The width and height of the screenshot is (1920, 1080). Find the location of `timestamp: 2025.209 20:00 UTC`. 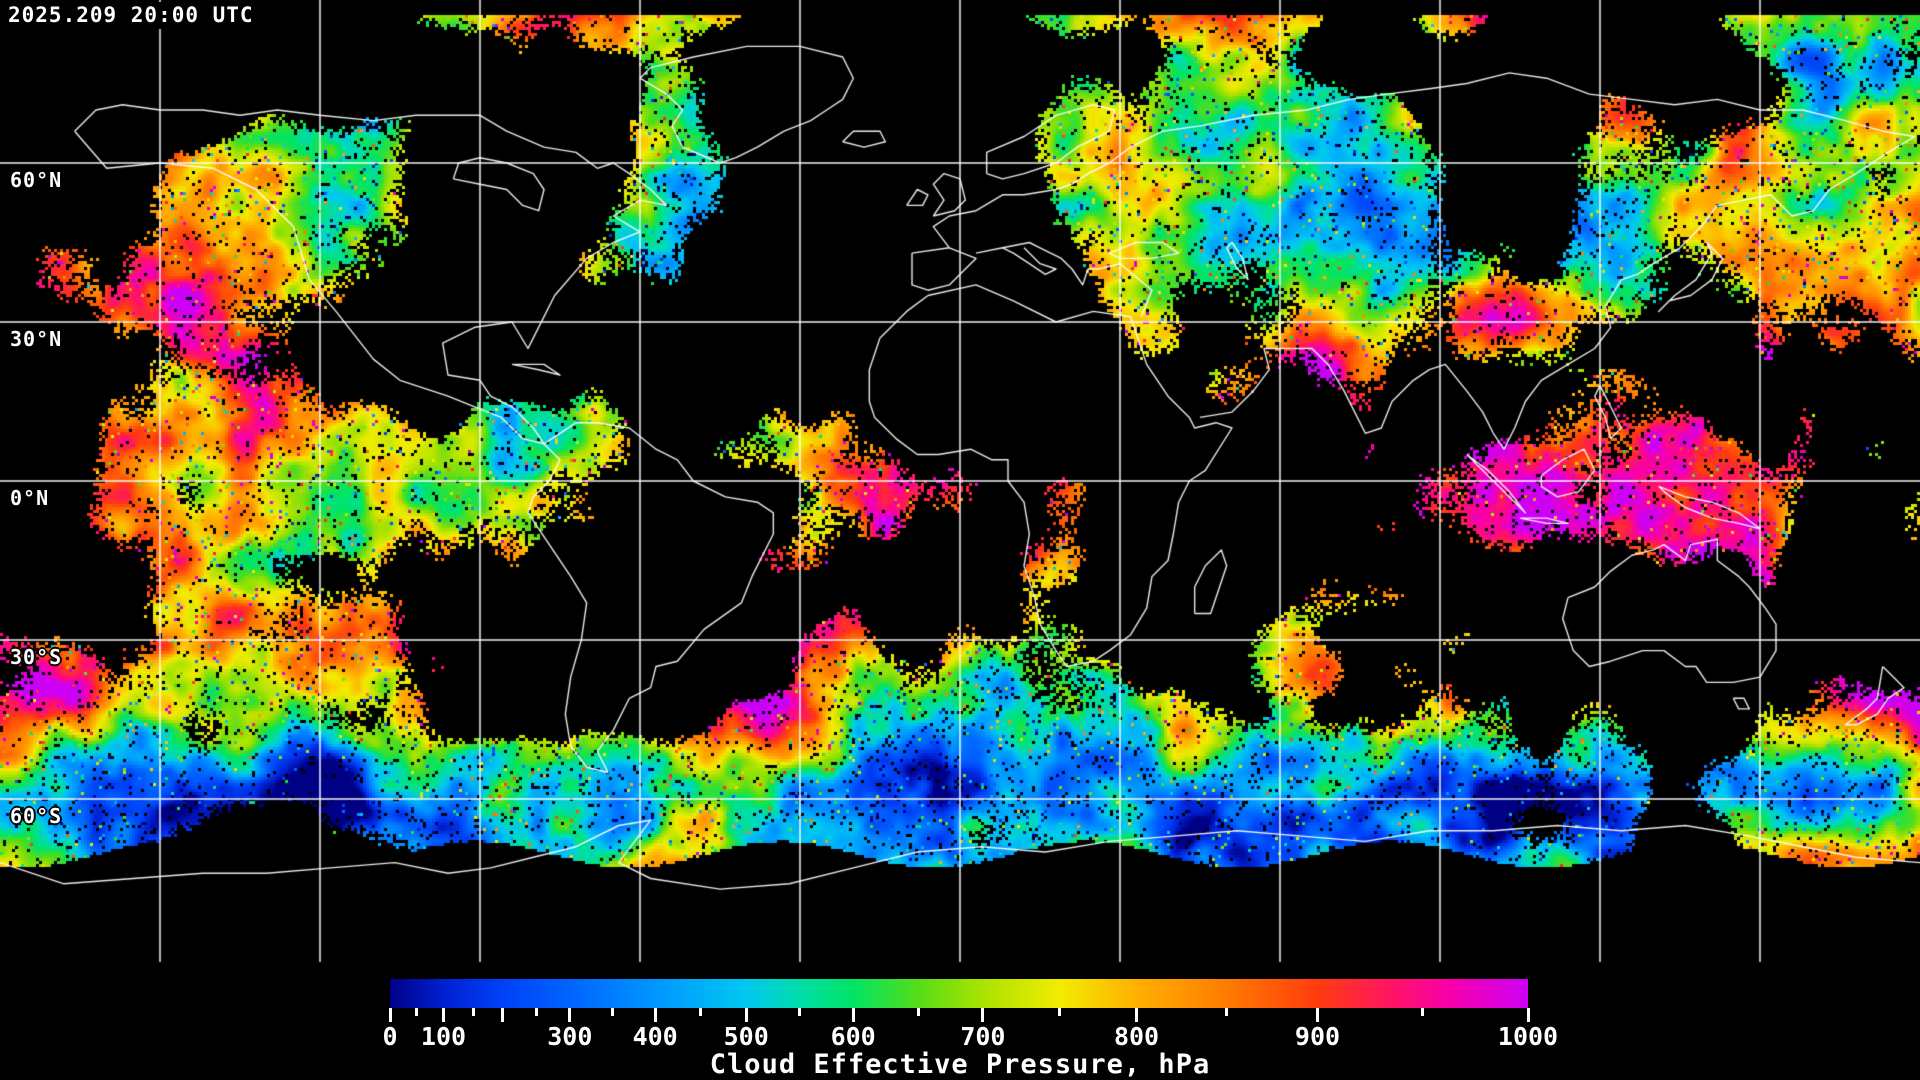

timestamp: 2025.209 20:00 UTC is located at coordinates (135, 15).